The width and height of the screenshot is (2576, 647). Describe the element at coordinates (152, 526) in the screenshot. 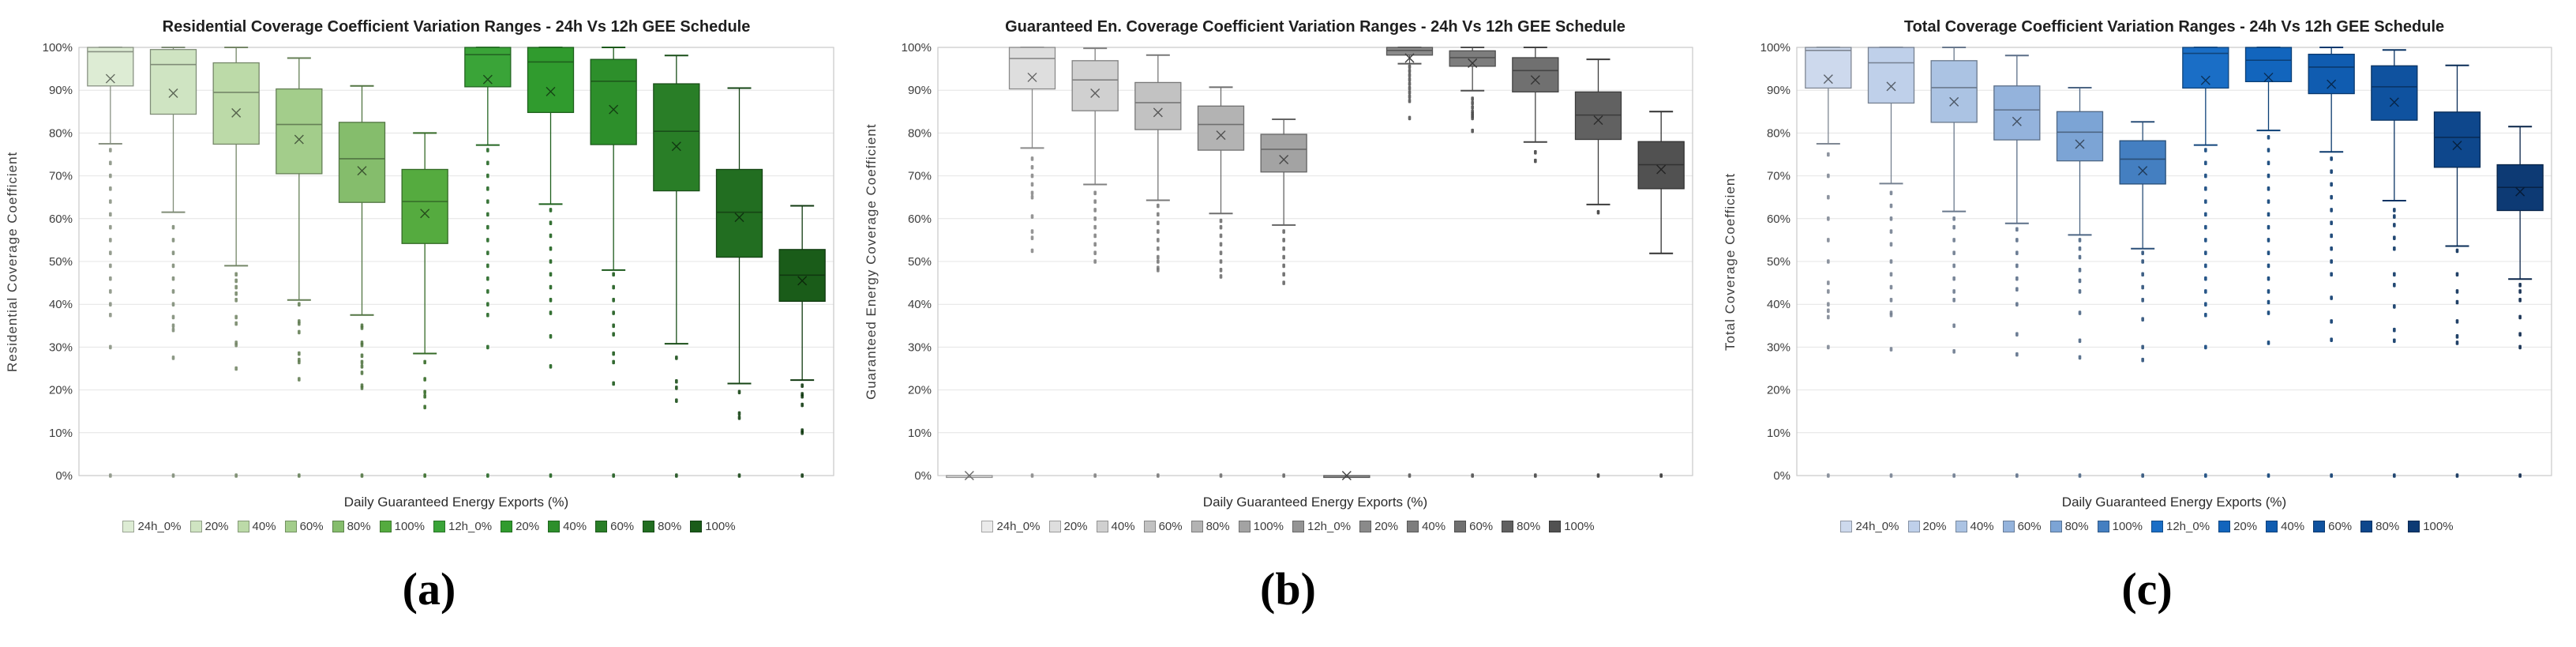

I see `legend-item-24h_0%: 24h_0%` at that location.